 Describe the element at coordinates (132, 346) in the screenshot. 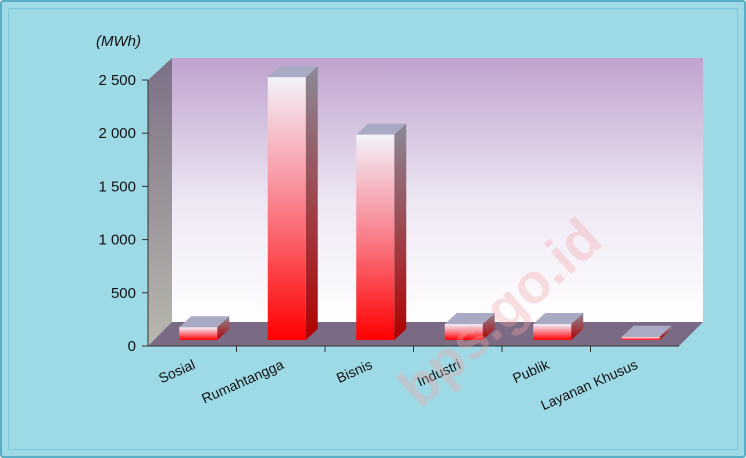

I see `y-tick-label: 0` at that location.